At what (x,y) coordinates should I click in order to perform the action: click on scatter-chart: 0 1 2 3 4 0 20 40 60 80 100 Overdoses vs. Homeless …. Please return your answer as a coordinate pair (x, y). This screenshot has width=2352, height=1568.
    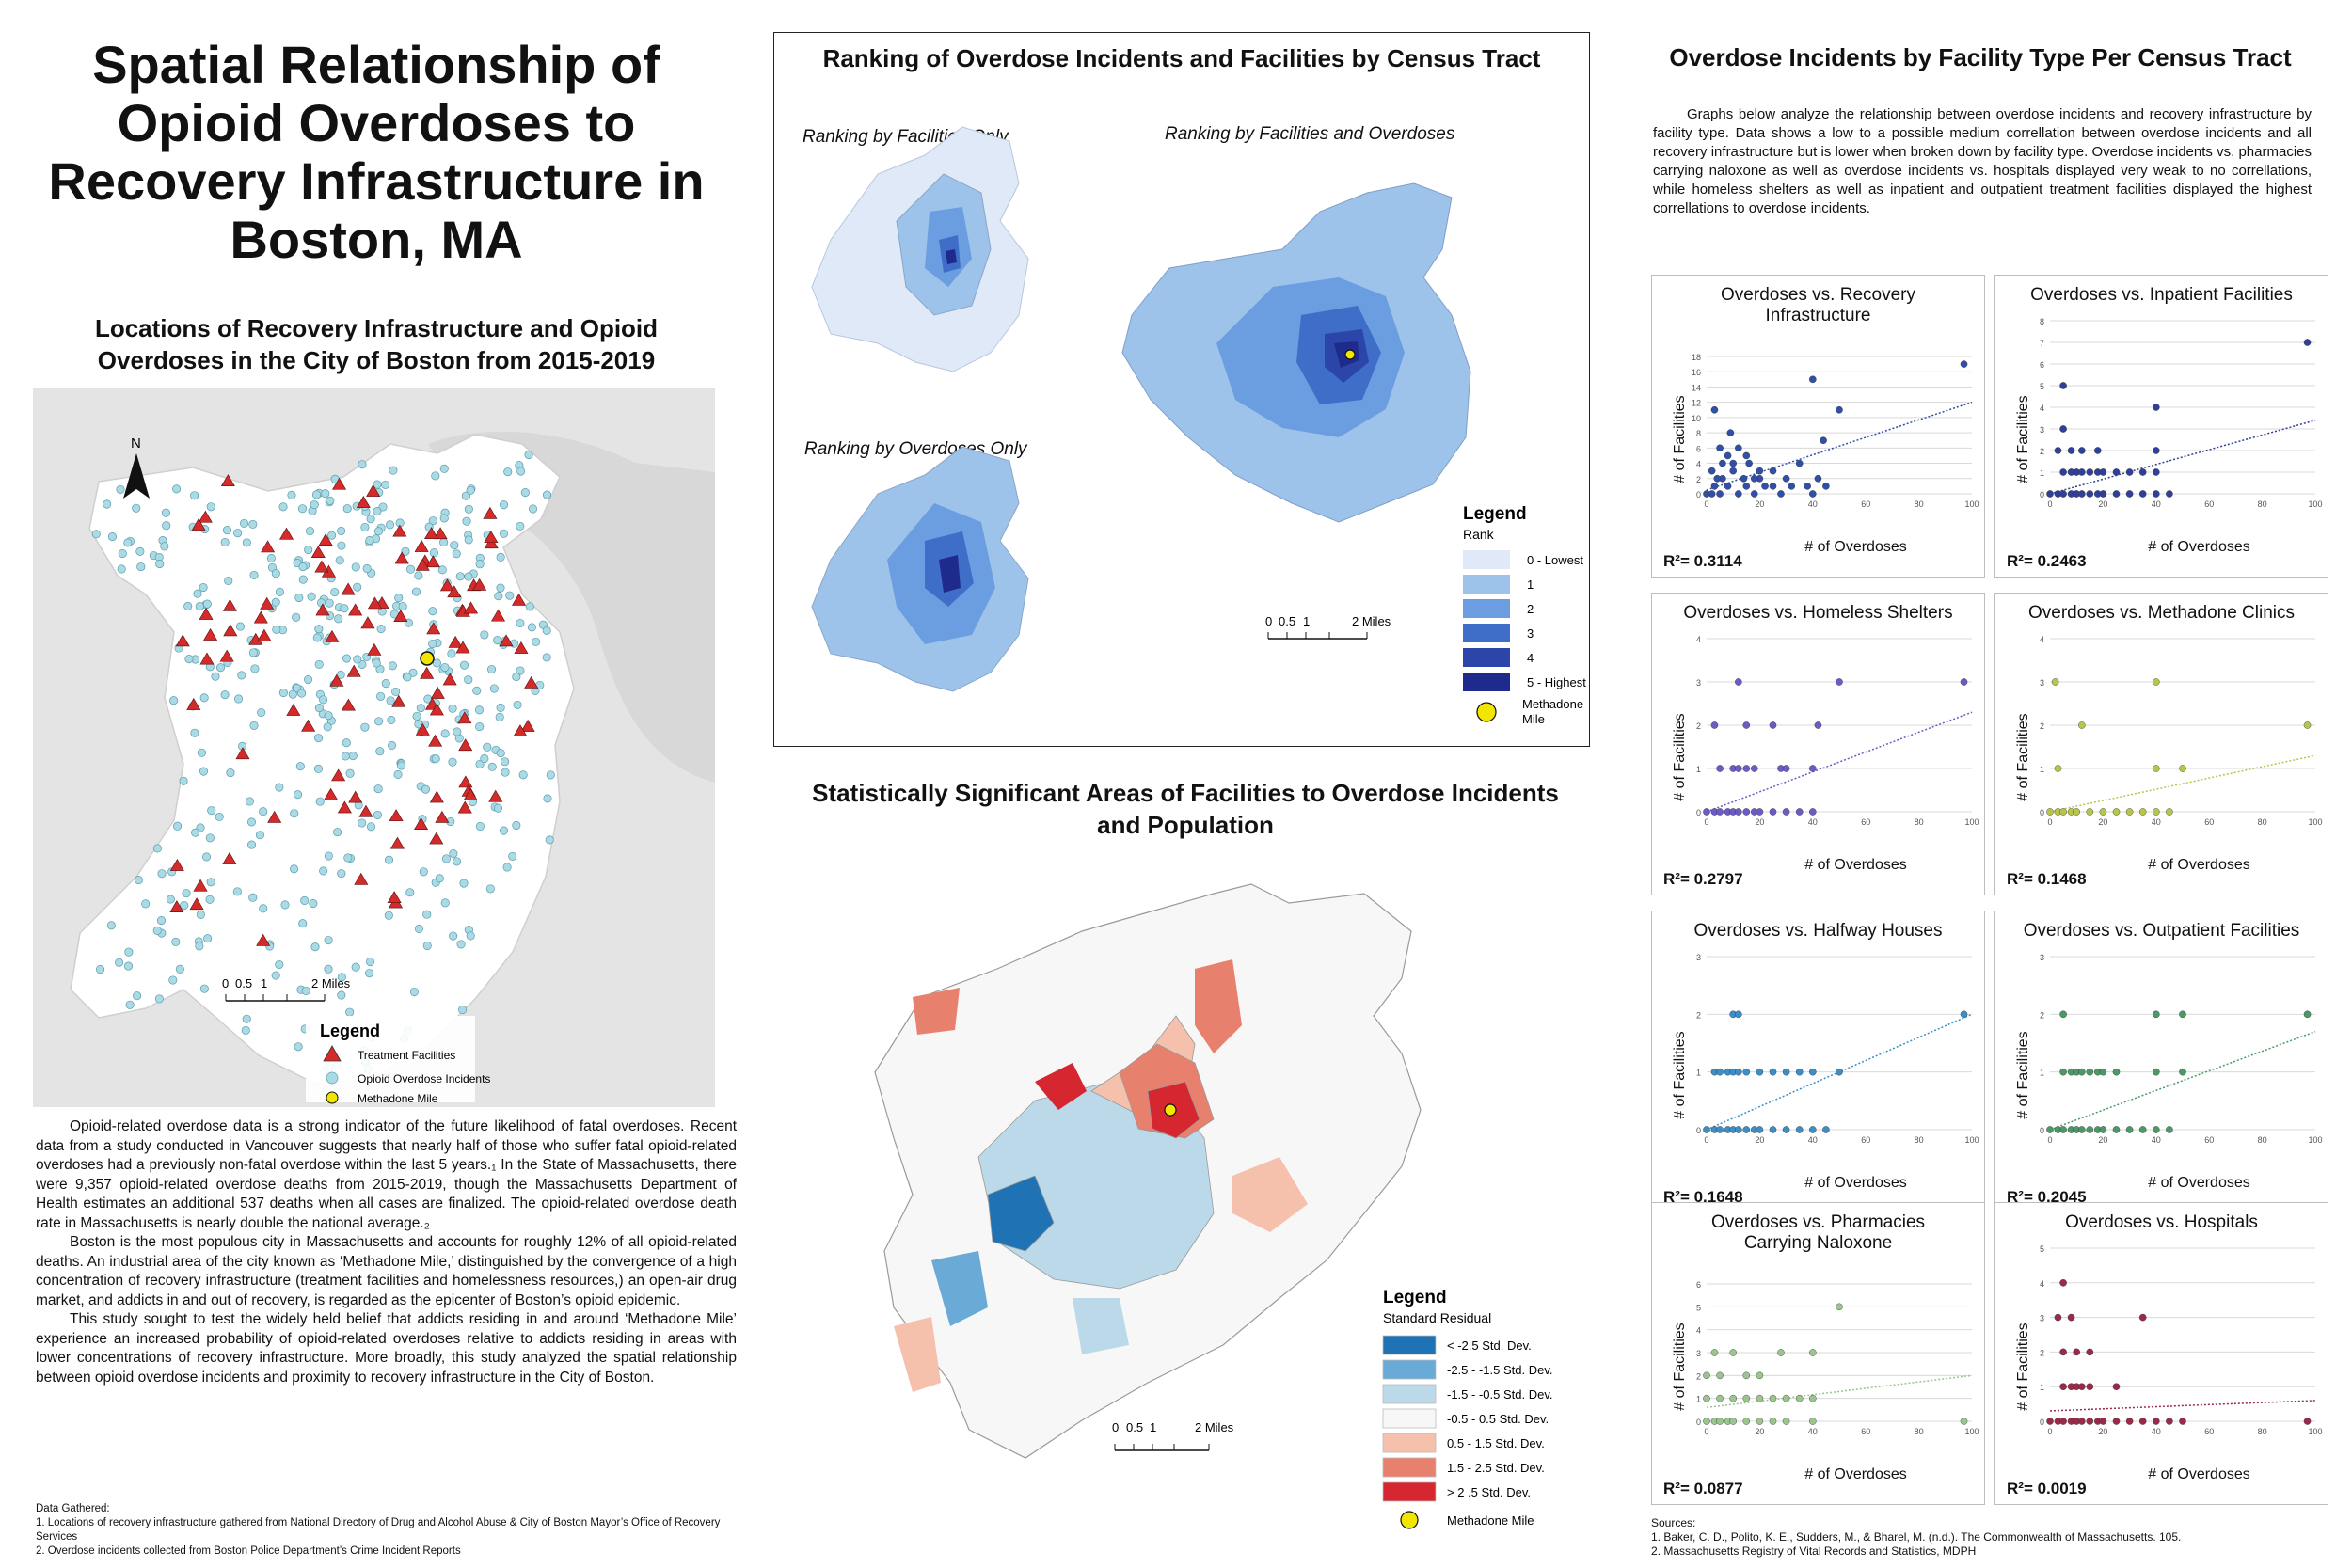
    Looking at the image, I should click on (1818, 744).